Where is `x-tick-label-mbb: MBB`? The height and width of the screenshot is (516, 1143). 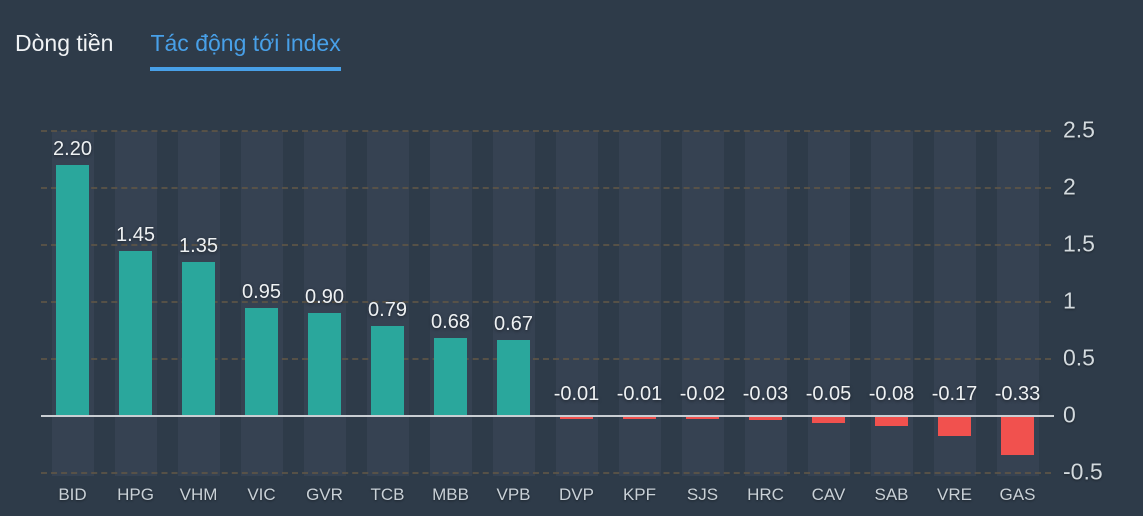
x-tick-label-mbb: MBB is located at coordinates (450, 494).